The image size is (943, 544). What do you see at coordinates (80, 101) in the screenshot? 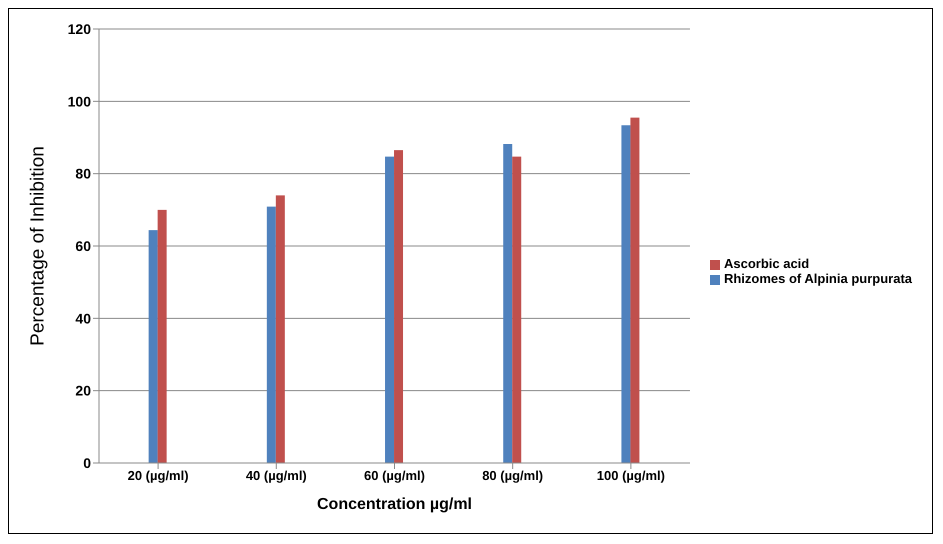
I see `y-tick-label: 100` at bounding box center [80, 101].